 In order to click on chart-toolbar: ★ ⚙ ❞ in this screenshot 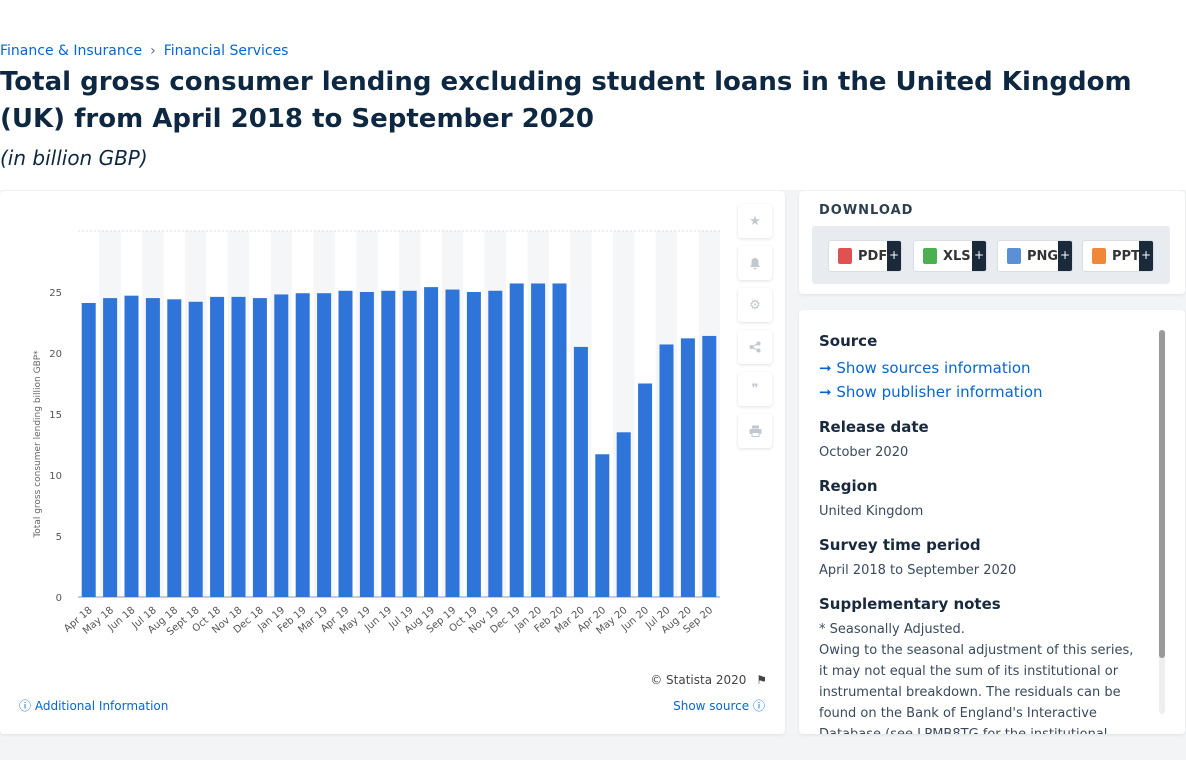, I will do `click(755, 330)`.